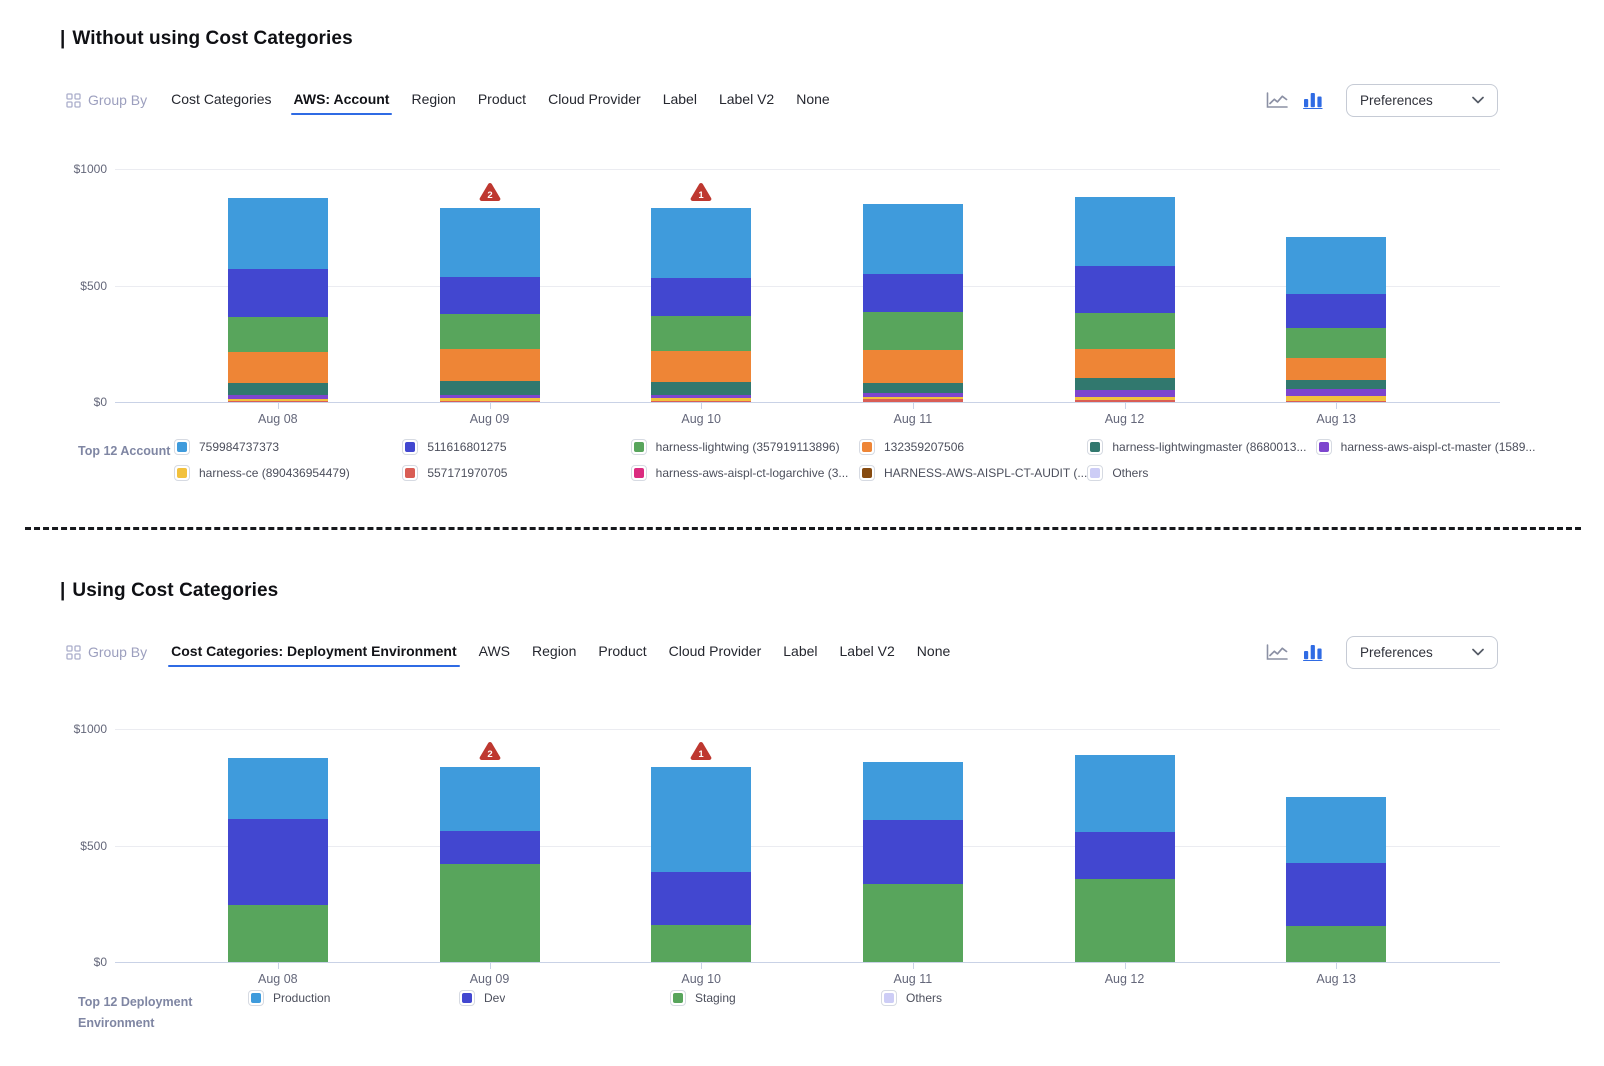 This screenshot has height=1066, width=1604. What do you see at coordinates (288, 447) in the screenshot?
I see `legend-item-759984737373: 759984737373` at bounding box center [288, 447].